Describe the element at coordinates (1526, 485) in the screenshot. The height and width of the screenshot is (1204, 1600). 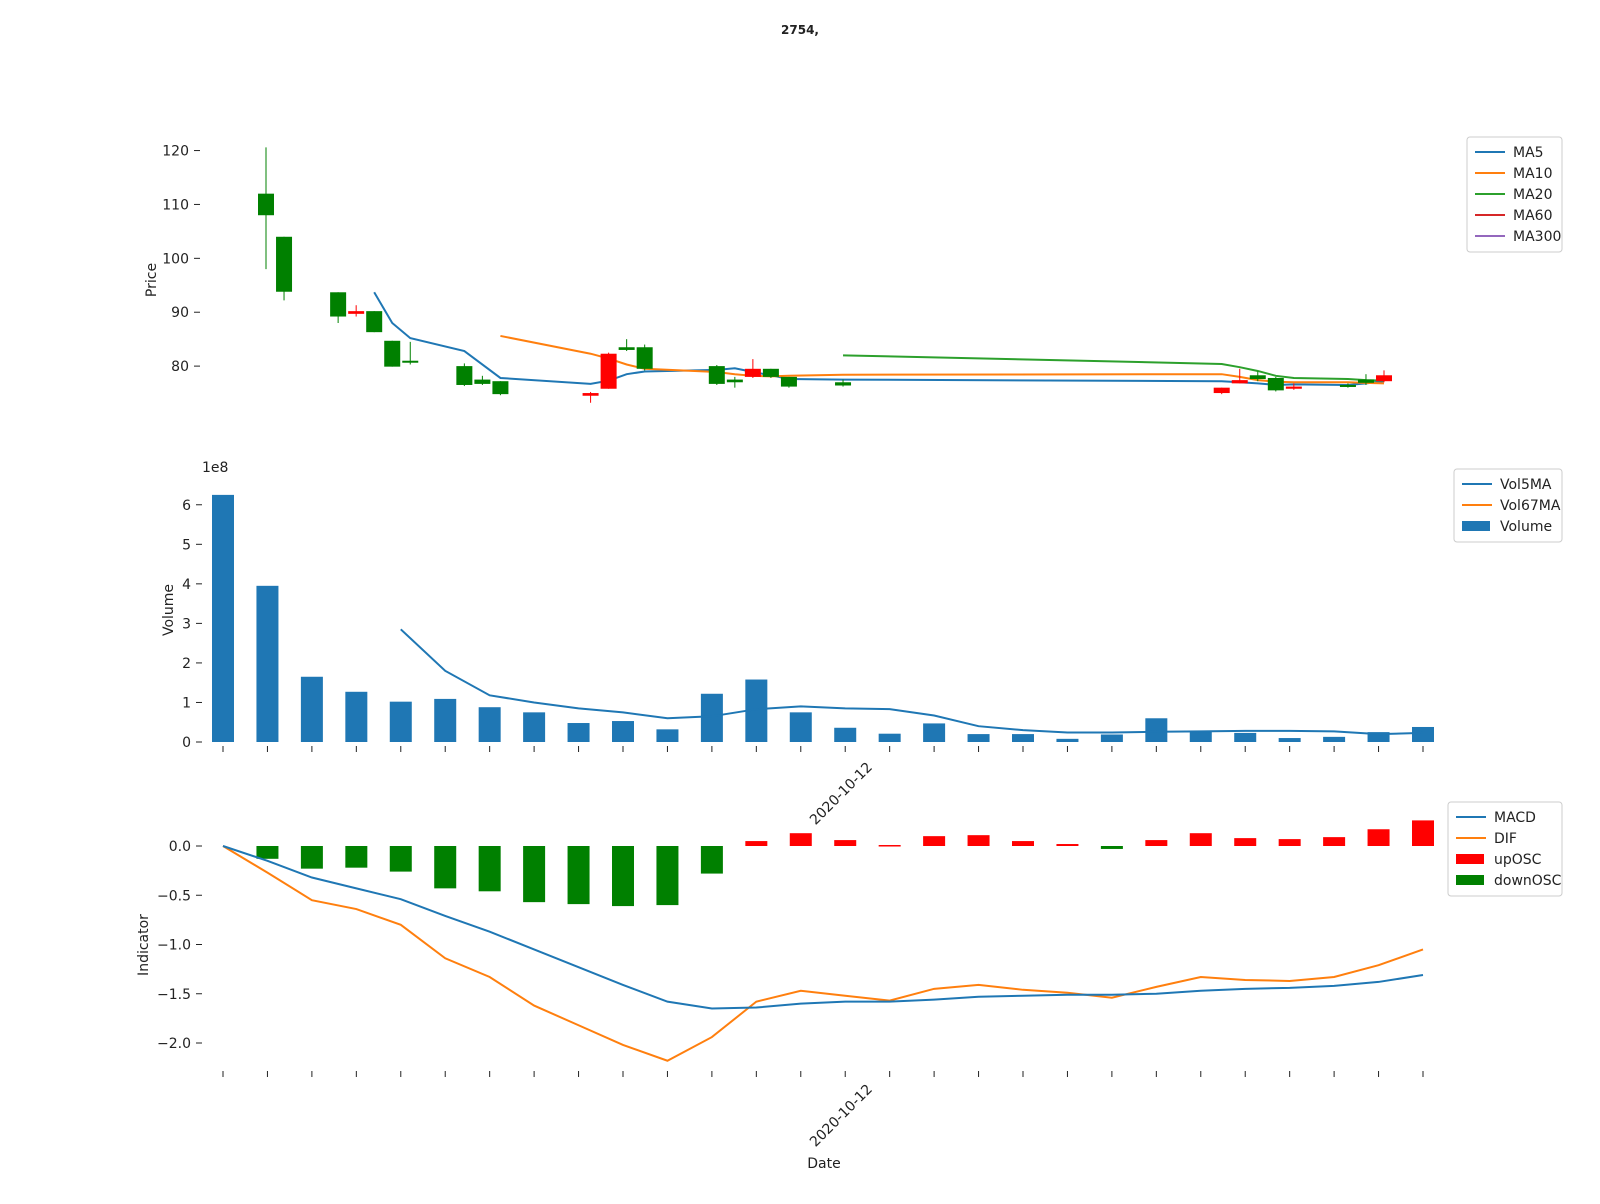
I see `legend-label-vol5ma: Vol5MA` at that location.